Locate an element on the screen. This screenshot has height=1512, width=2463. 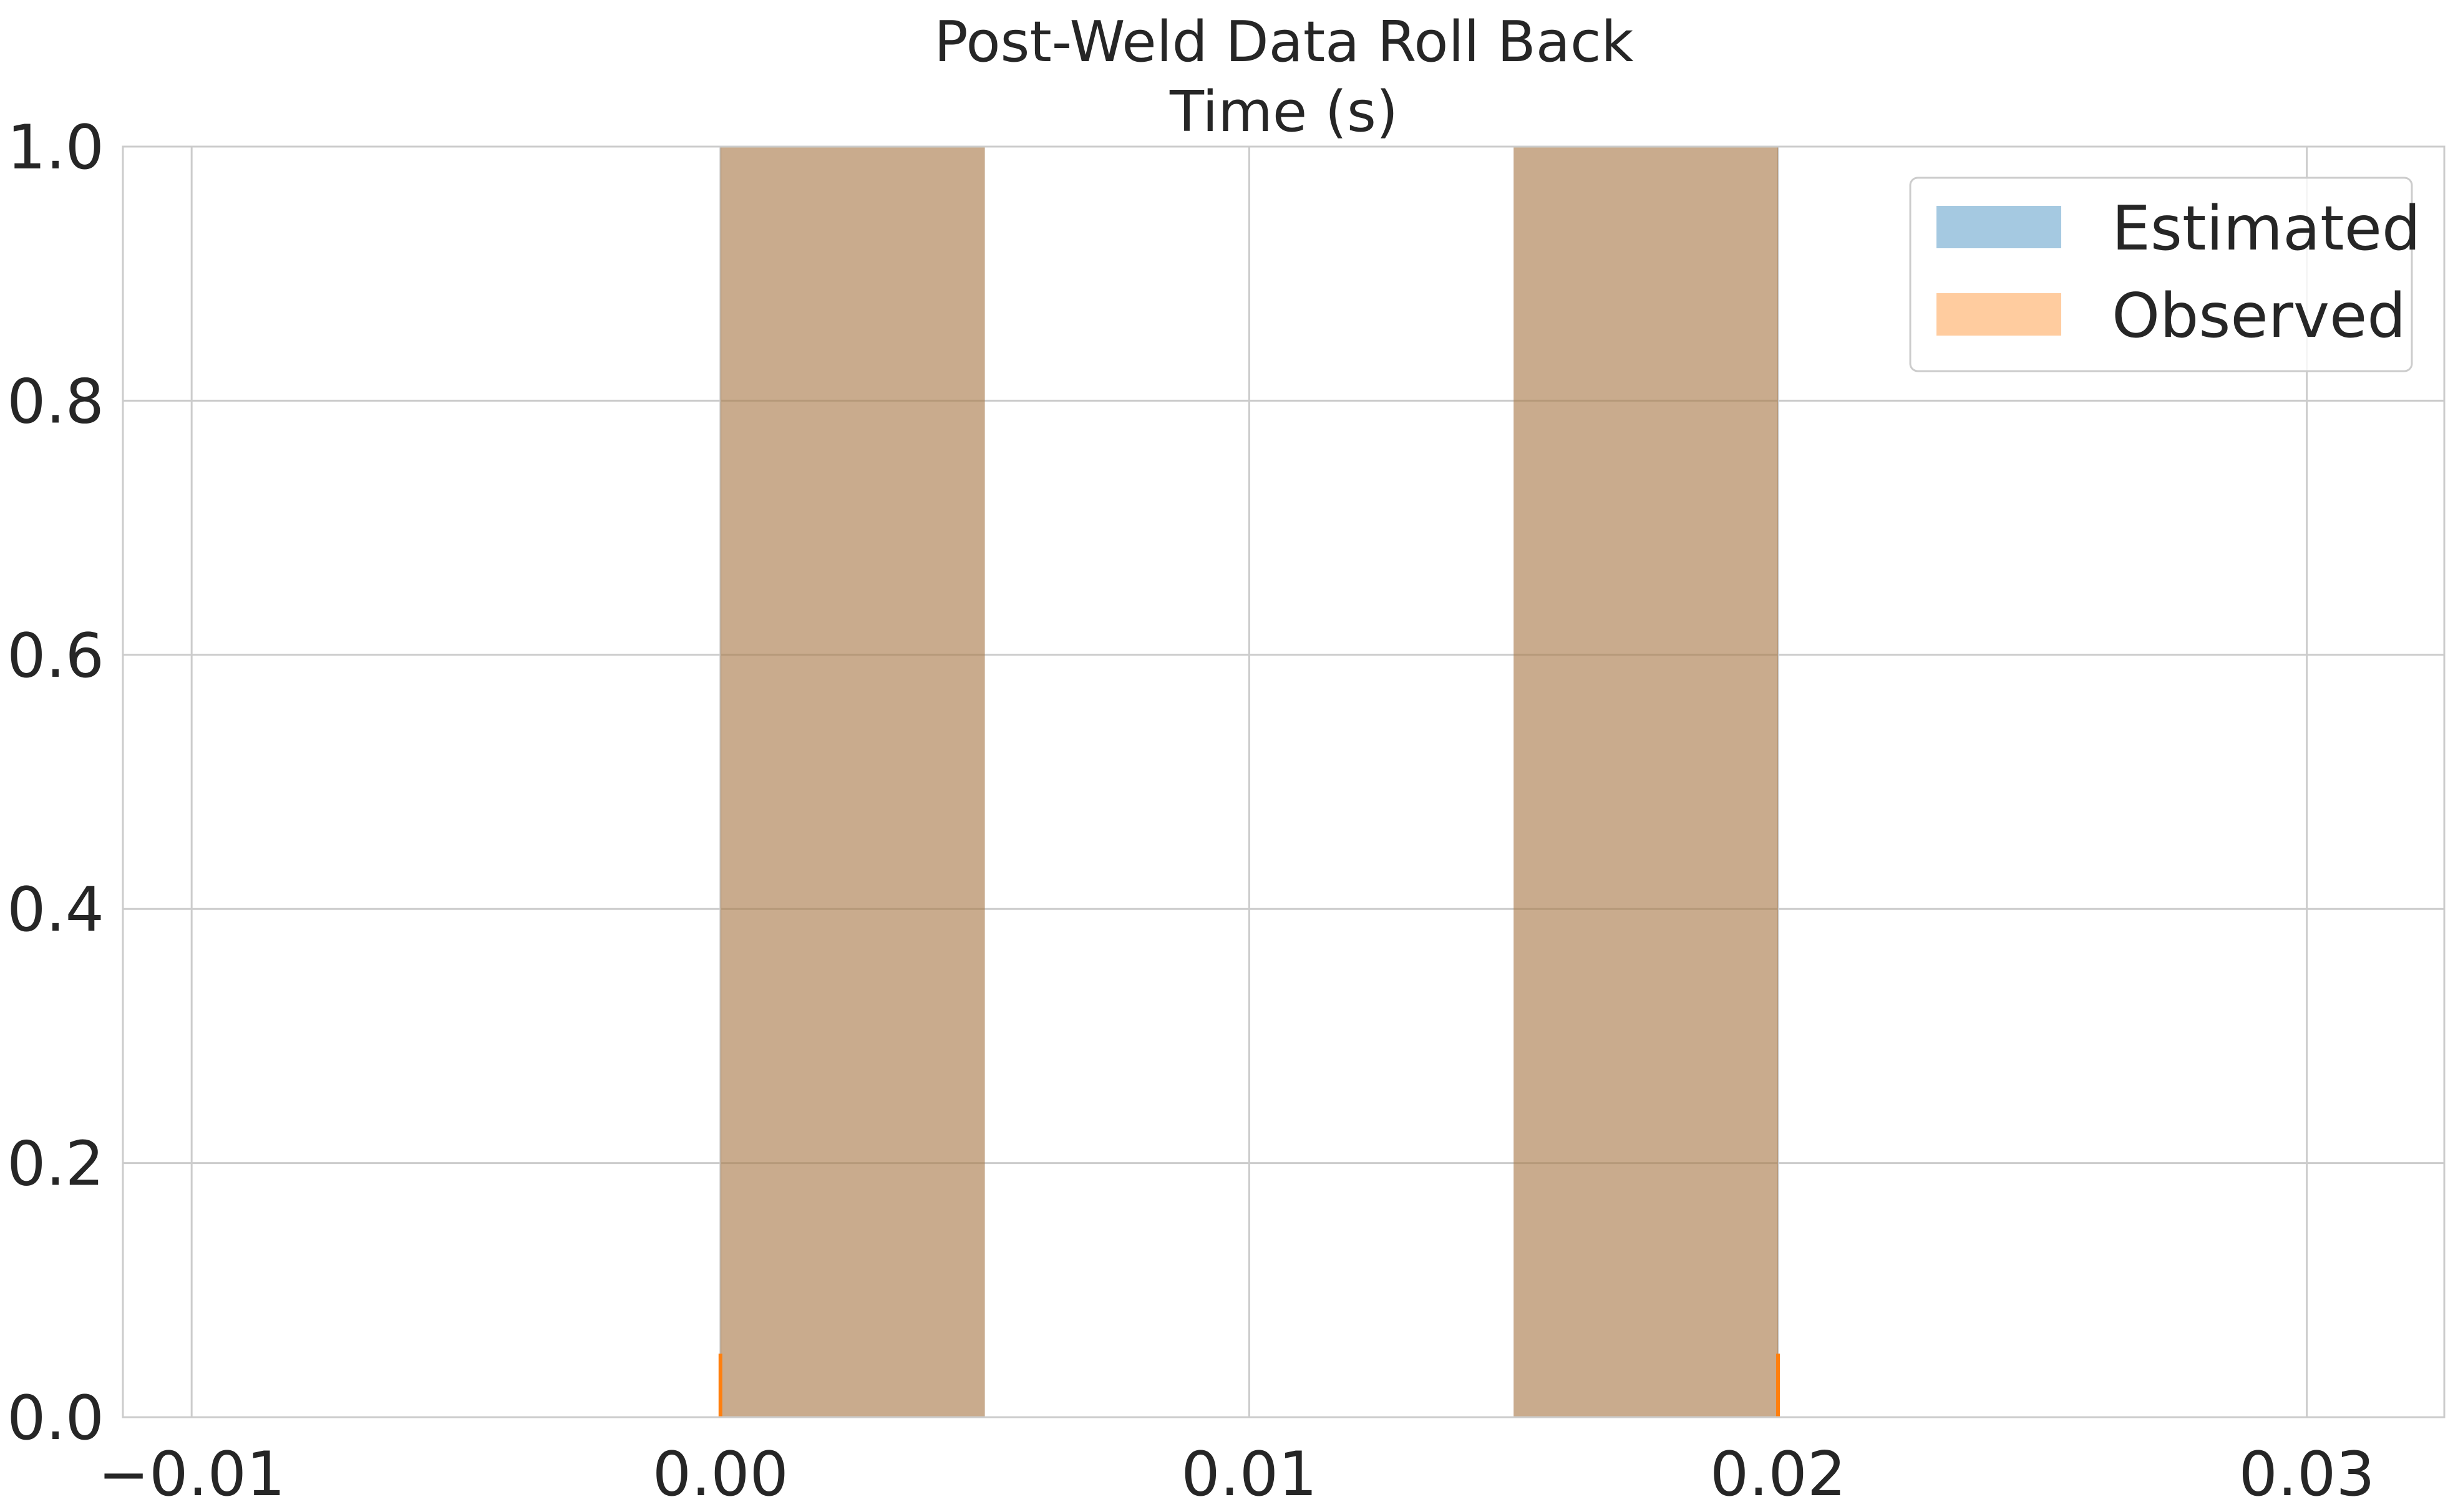
legend-box is located at coordinates (2161, 274).